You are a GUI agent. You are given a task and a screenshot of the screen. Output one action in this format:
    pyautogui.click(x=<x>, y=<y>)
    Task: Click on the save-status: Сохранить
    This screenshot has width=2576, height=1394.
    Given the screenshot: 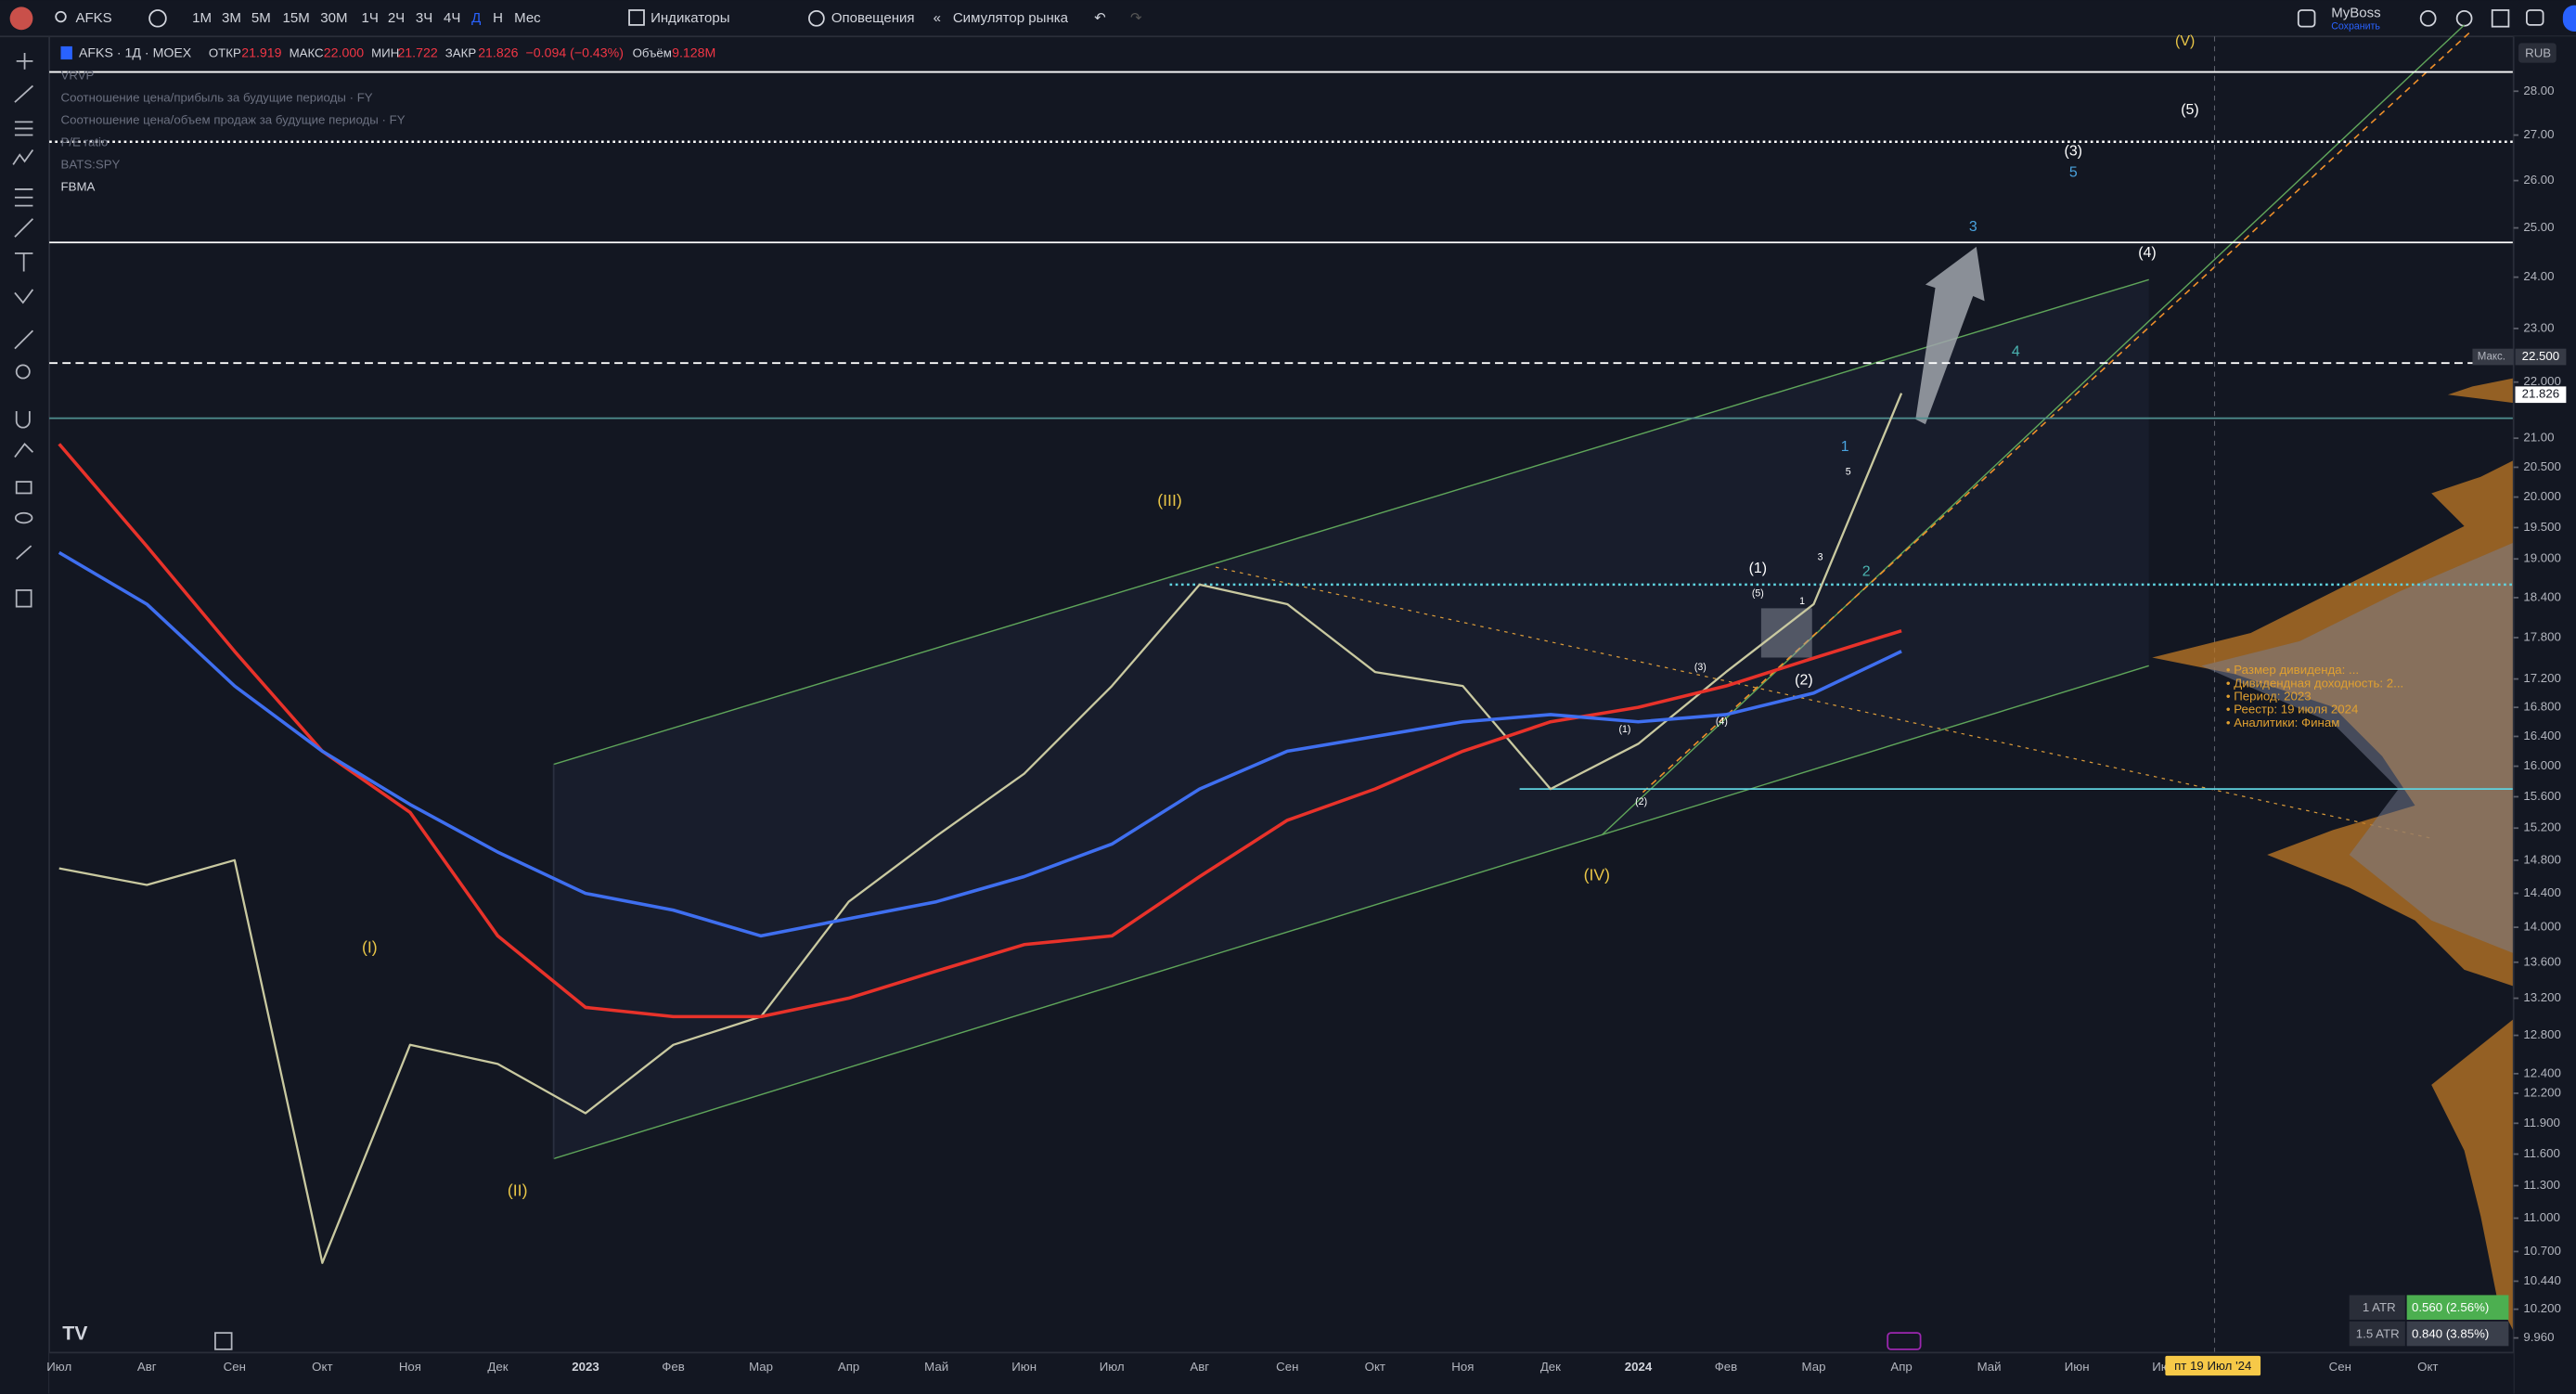 What is the action you would take?
    pyautogui.click(x=2355, y=26)
    